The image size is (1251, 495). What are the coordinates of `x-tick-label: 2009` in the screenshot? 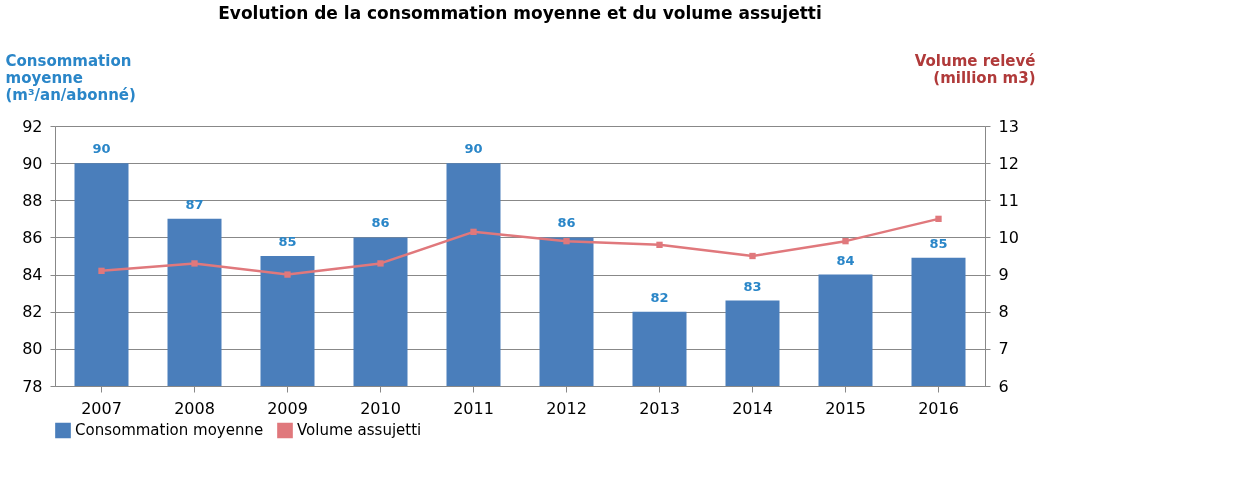 It's located at (287, 408).